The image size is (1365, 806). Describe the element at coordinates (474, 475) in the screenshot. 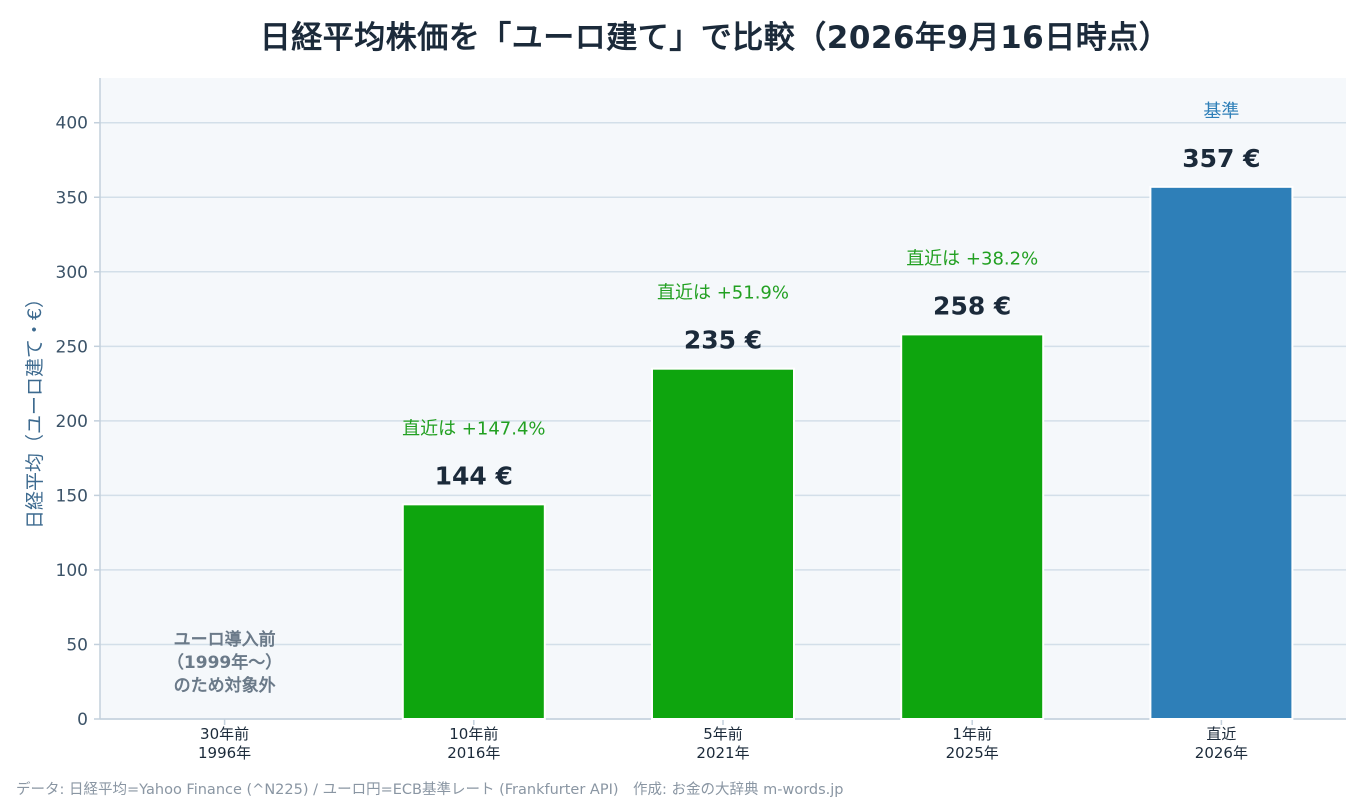

I see `value-label: 144 €` at that location.